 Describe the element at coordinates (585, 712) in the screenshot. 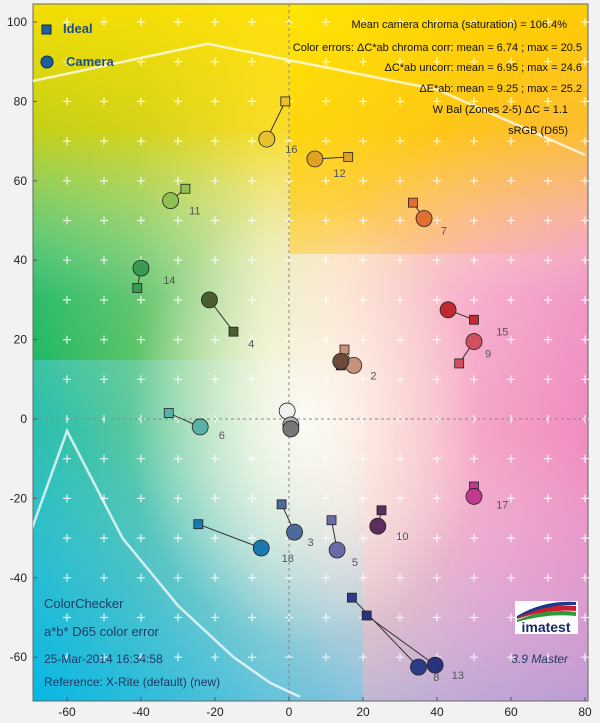

I see `x-tick-label: 80` at that location.